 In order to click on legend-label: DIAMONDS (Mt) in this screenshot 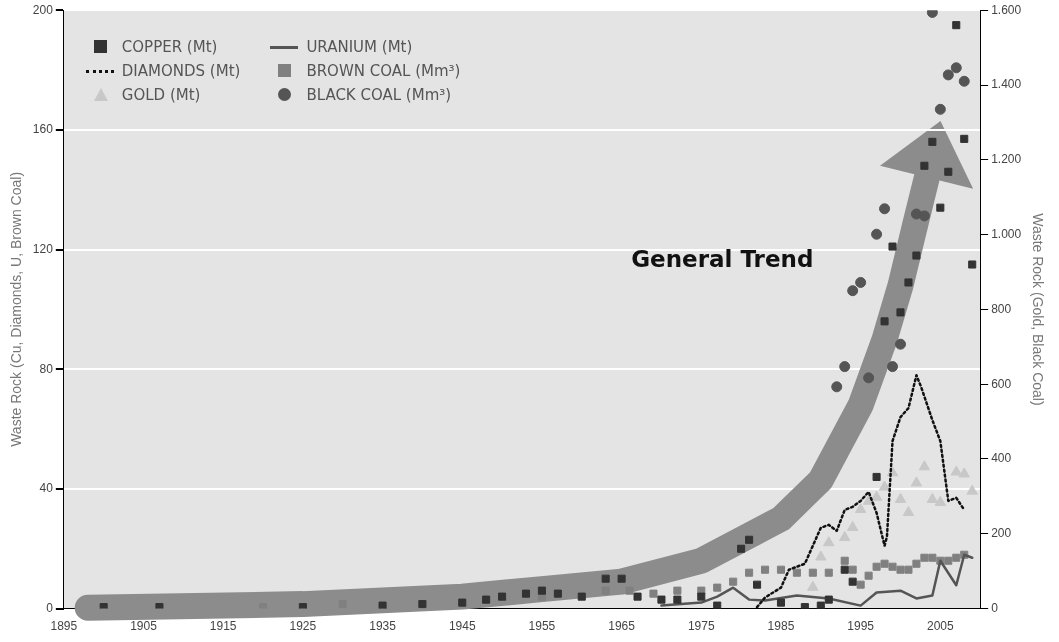, I will do `click(181, 71)`.